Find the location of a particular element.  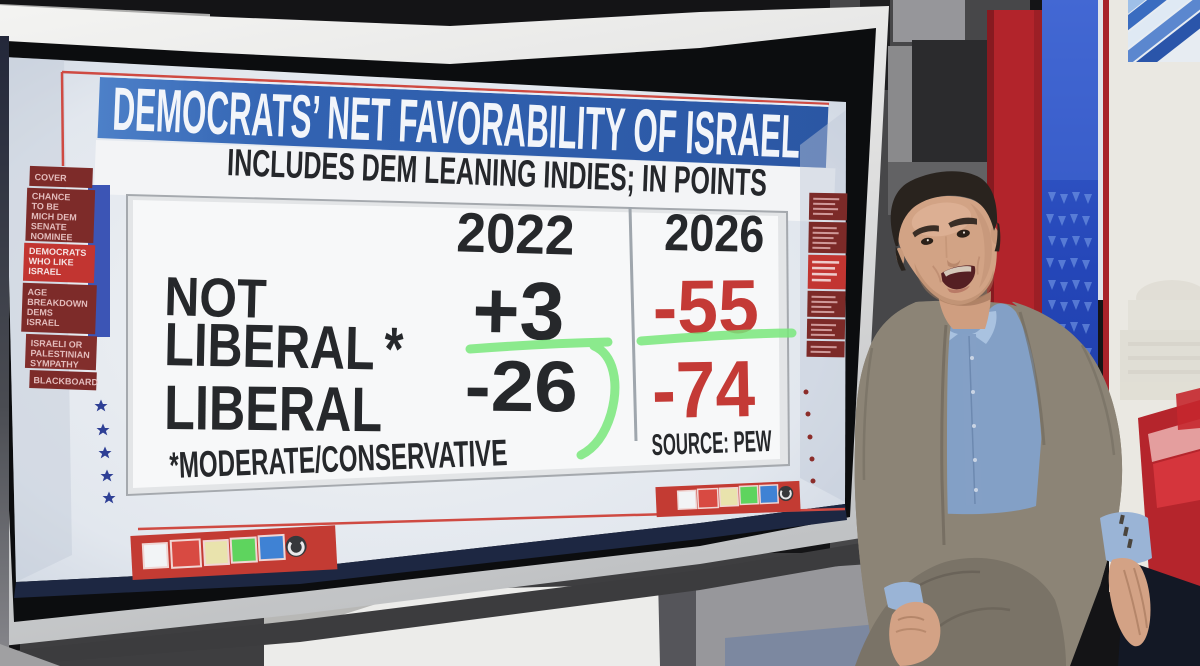

svg-text: DEMOCRATS is located at coordinates (58, 252).